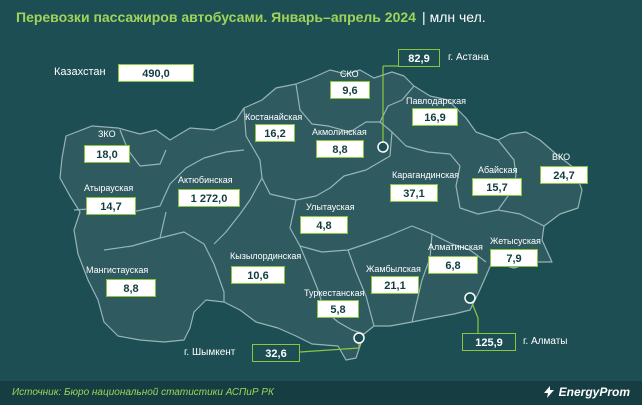 The height and width of the screenshot is (405, 642). I want to click on region-value-sko: 9,6, so click(350, 90).